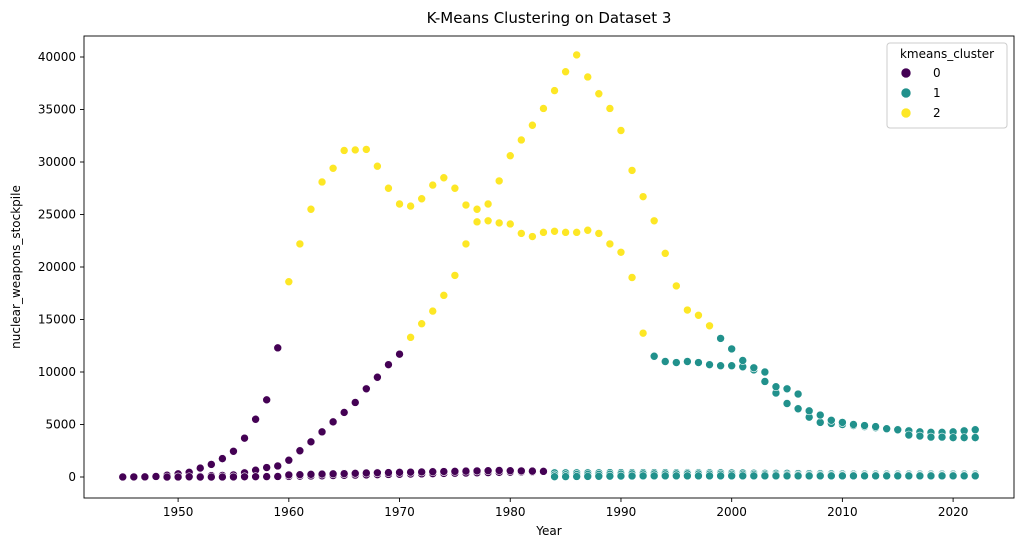 The width and height of the screenshot is (1023, 547). Describe the element at coordinates (60, 425) in the screenshot. I see `y-tick-label: 5000` at that location.